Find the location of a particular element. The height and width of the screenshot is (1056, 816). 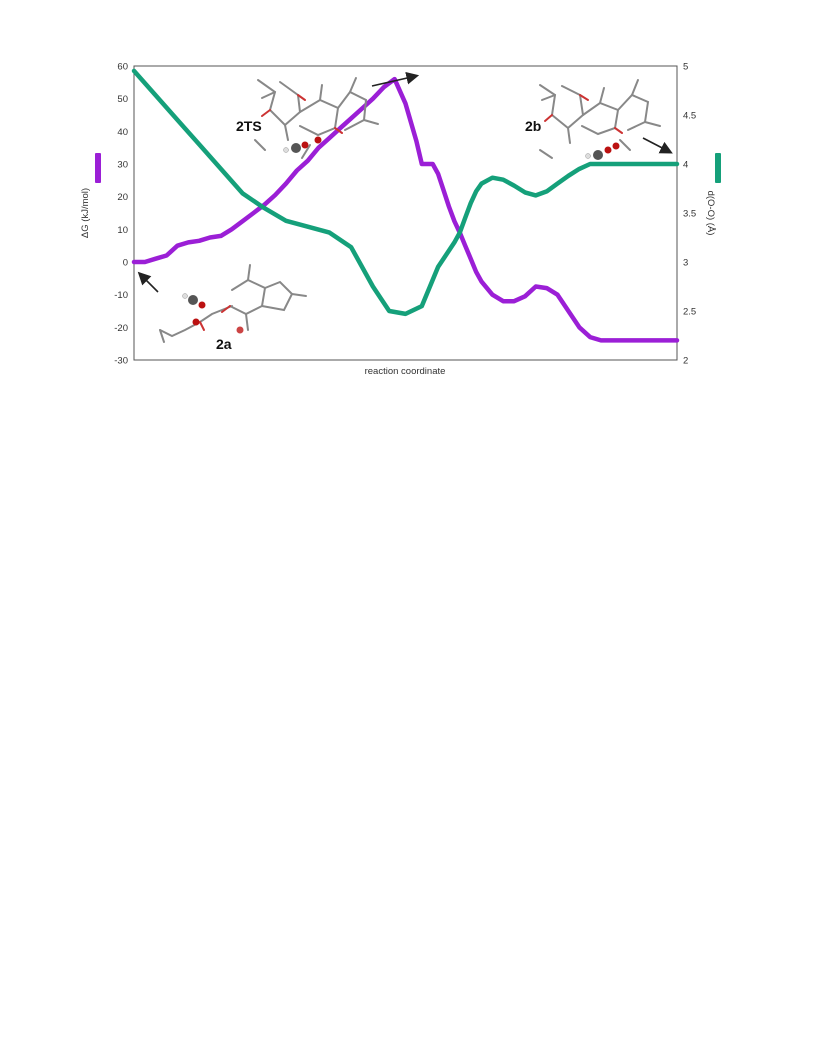

annotation-2a: 2a is located at coordinates (224, 344).